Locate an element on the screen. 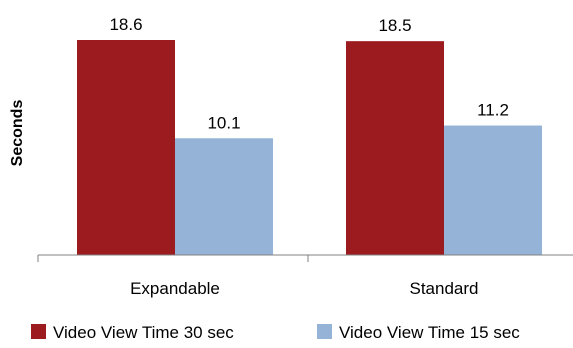 The image size is (573, 348). data-label: 10.1 is located at coordinates (223, 122).